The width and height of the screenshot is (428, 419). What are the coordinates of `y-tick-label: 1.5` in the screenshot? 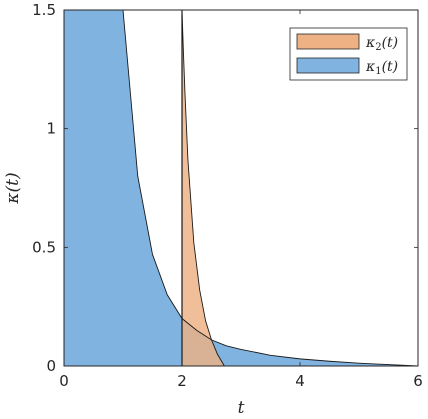 It's located at (44, 10).